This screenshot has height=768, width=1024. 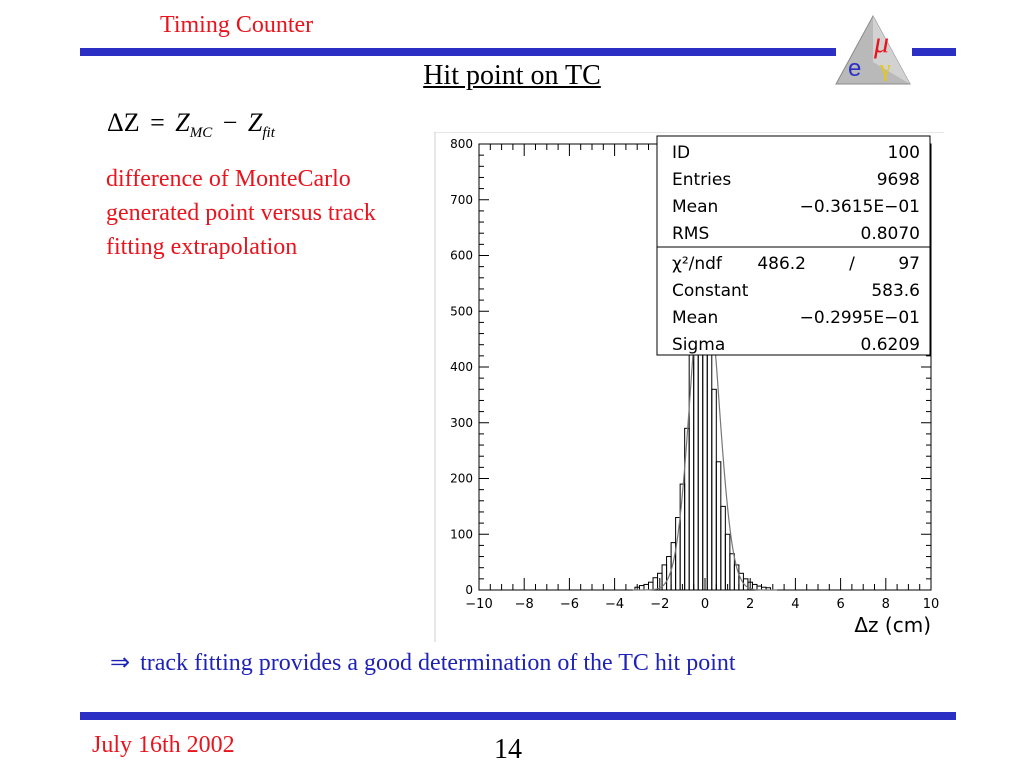 What do you see at coordinates (881, 42) in the screenshot?
I see `logo-mu: μ` at bounding box center [881, 42].